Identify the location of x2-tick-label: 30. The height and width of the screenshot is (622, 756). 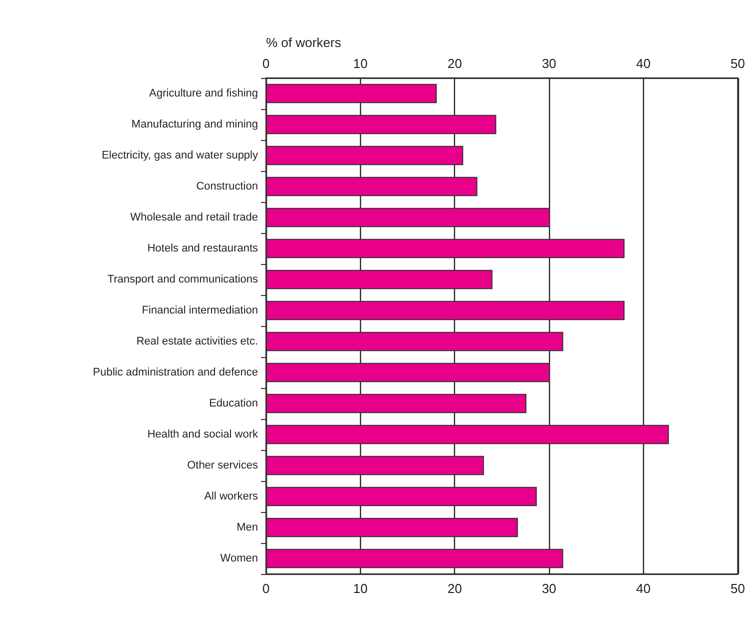
(549, 63).